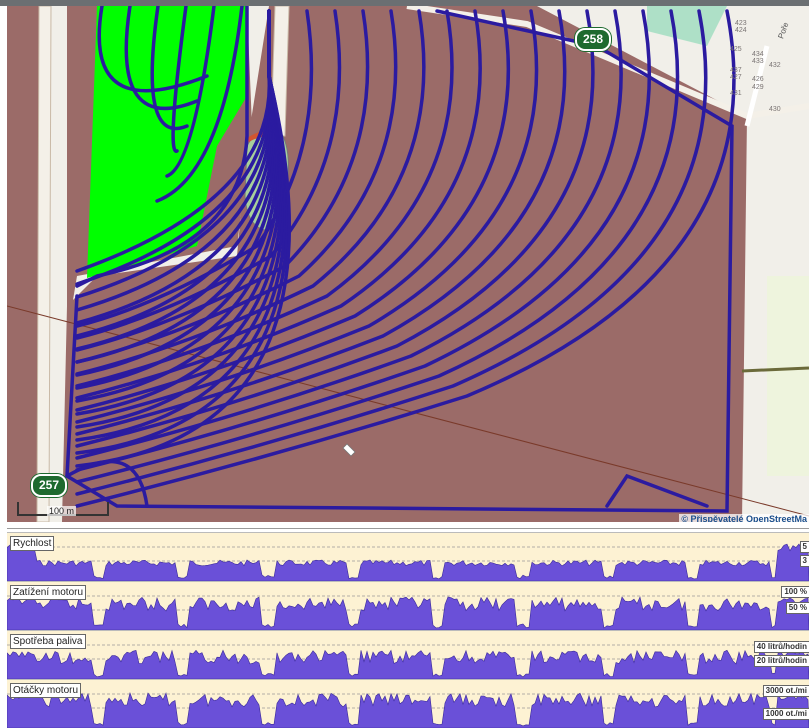 The height and width of the screenshot is (728, 809). What do you see at coordinates (797, 608) in the screenshot?
I see `chart-engine-load-tick-low: 50 %` at bounding box center [797, 608].